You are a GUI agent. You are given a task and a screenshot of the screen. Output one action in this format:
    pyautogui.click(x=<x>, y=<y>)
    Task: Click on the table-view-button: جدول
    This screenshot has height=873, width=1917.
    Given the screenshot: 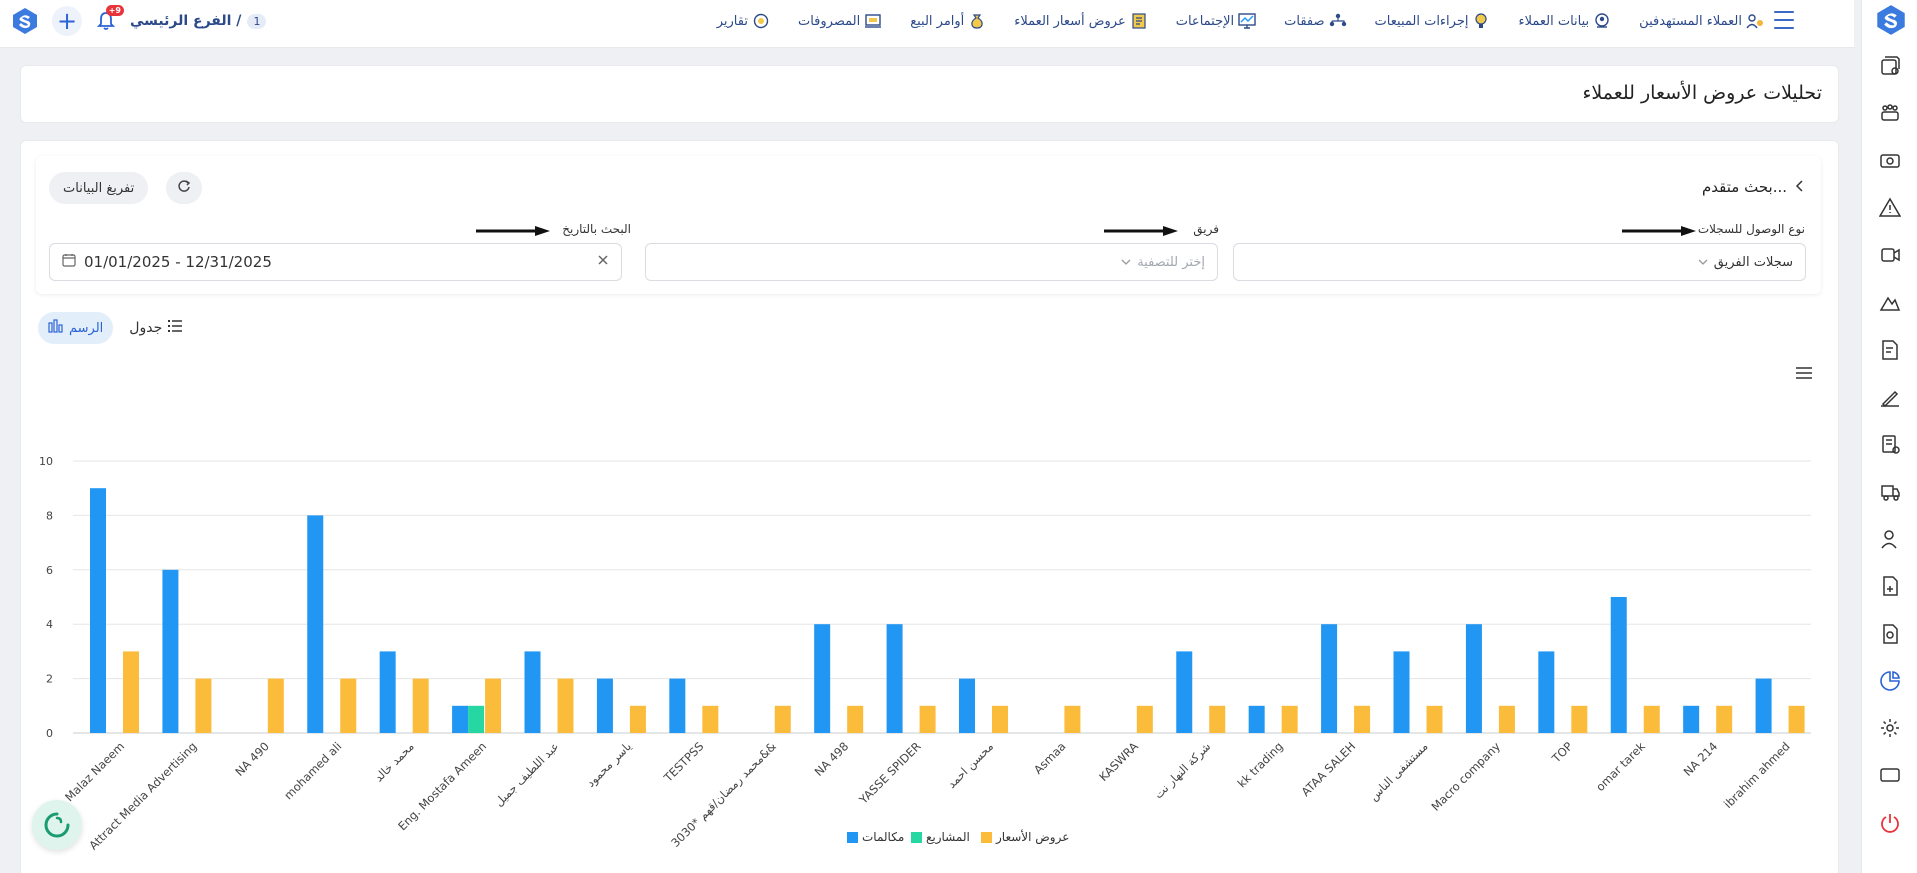 What is the action you would take?
    pyautogui.click(x=156, y=328)
    